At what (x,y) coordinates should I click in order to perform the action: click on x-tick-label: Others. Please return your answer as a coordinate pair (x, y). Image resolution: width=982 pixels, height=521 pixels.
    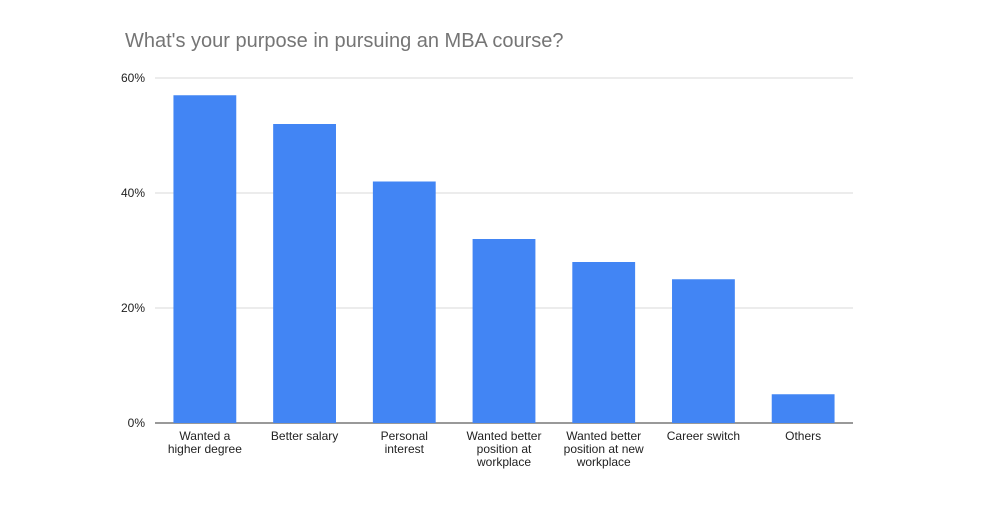
    Looking at the image, I should click on (803, 436).